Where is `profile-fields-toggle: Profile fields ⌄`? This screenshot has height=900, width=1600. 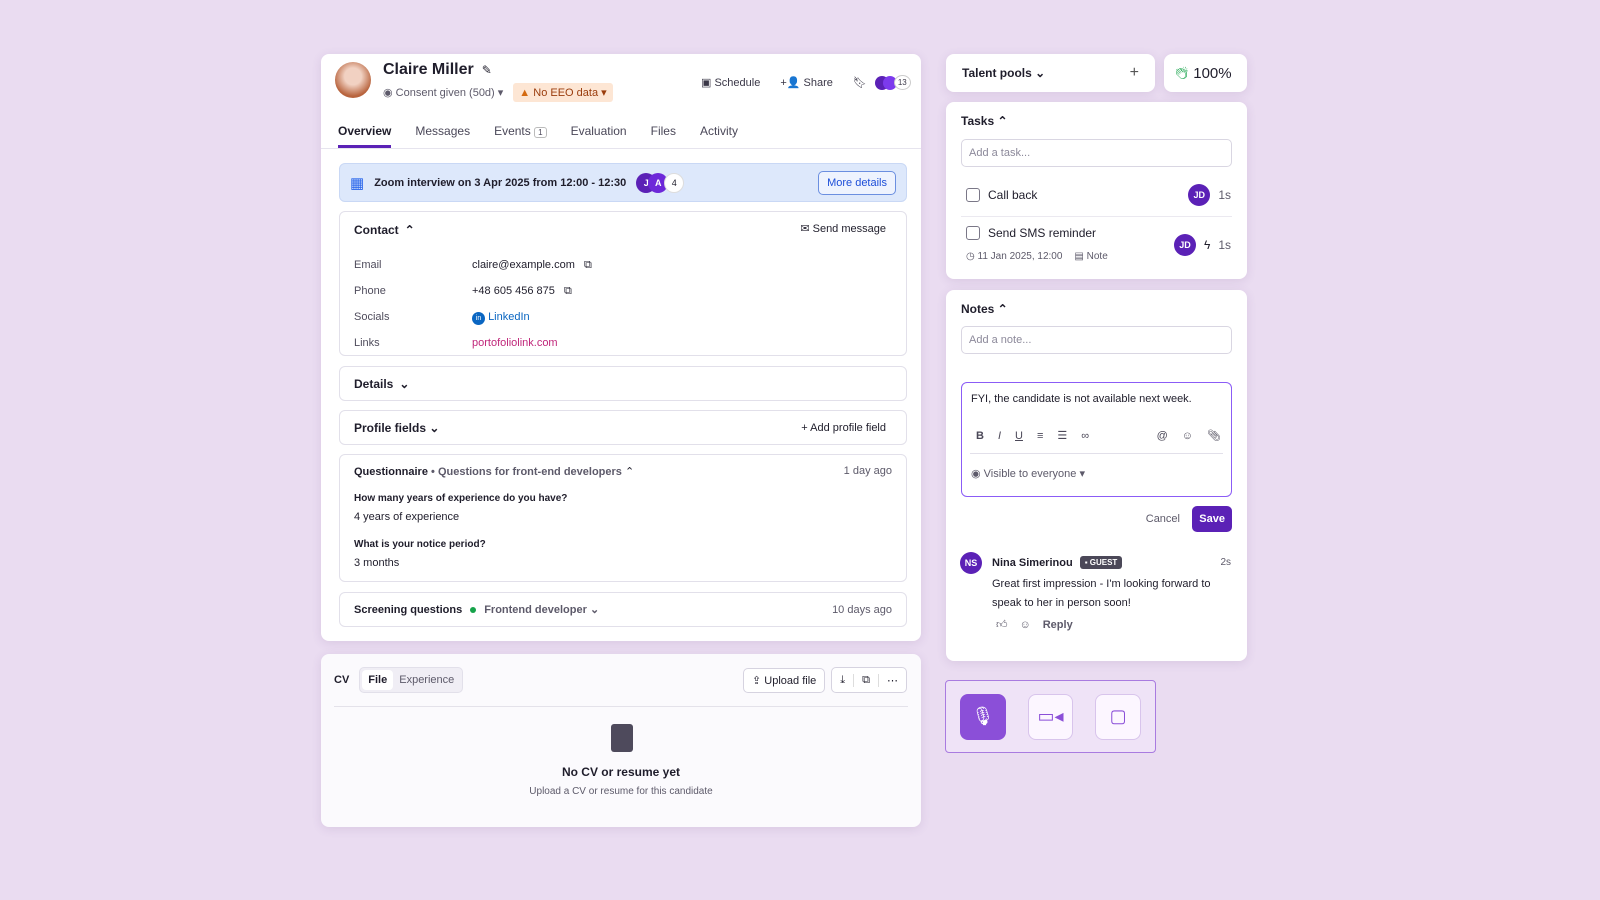
profile-fields-toggle: Profile fields ⌄ is located at coordinates (397, 427).